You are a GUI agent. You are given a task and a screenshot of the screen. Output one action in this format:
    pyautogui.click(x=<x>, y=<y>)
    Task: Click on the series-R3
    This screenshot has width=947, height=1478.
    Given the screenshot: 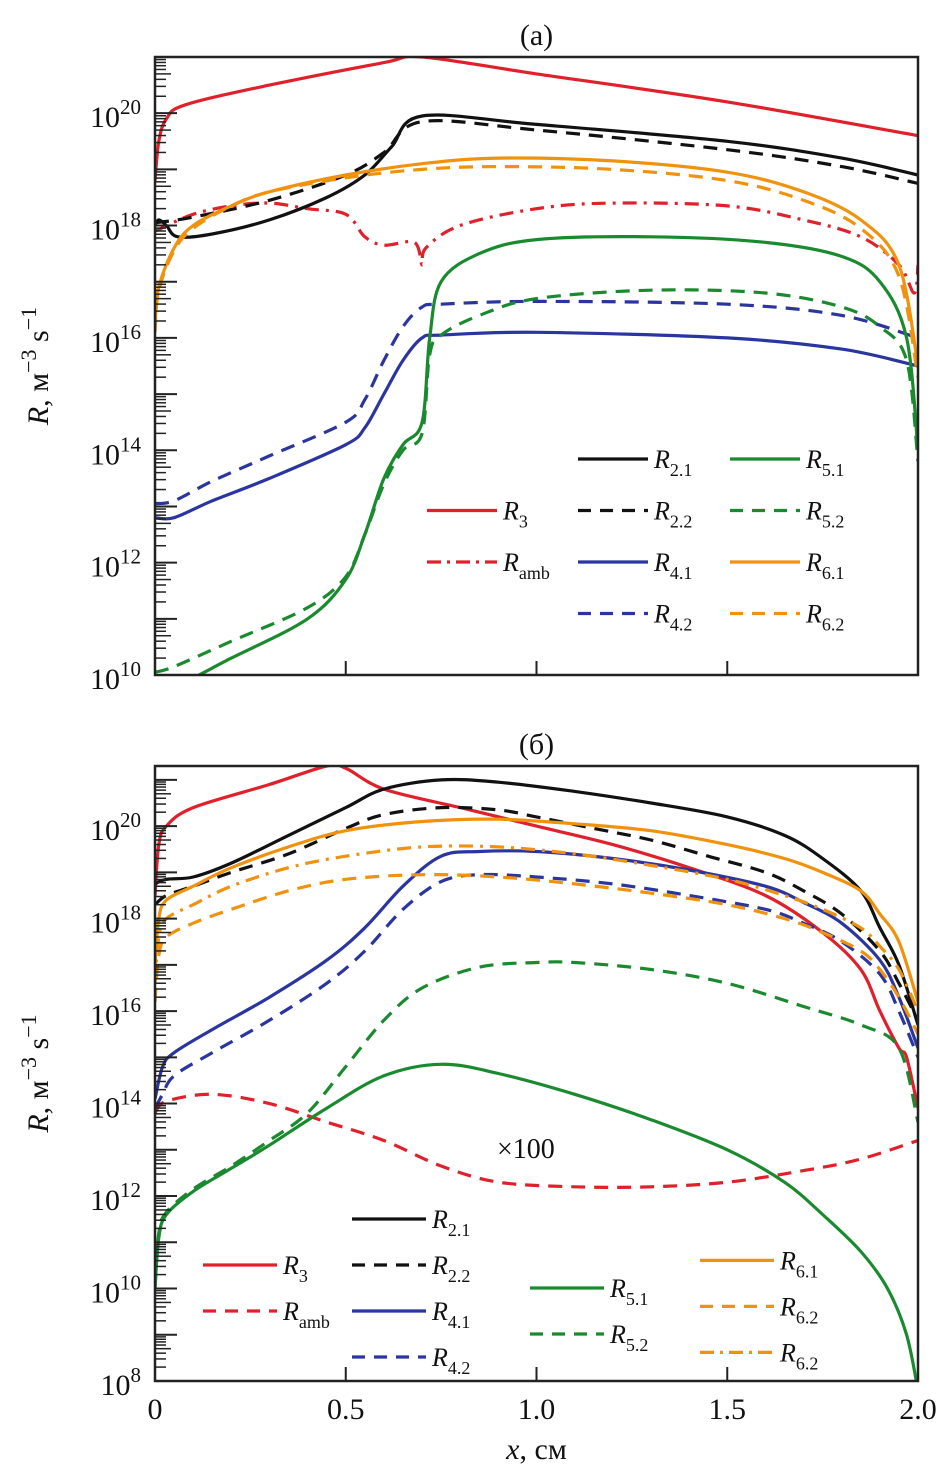 What is the action you would take?
    pyautogui.click(x=536, y=119)
    